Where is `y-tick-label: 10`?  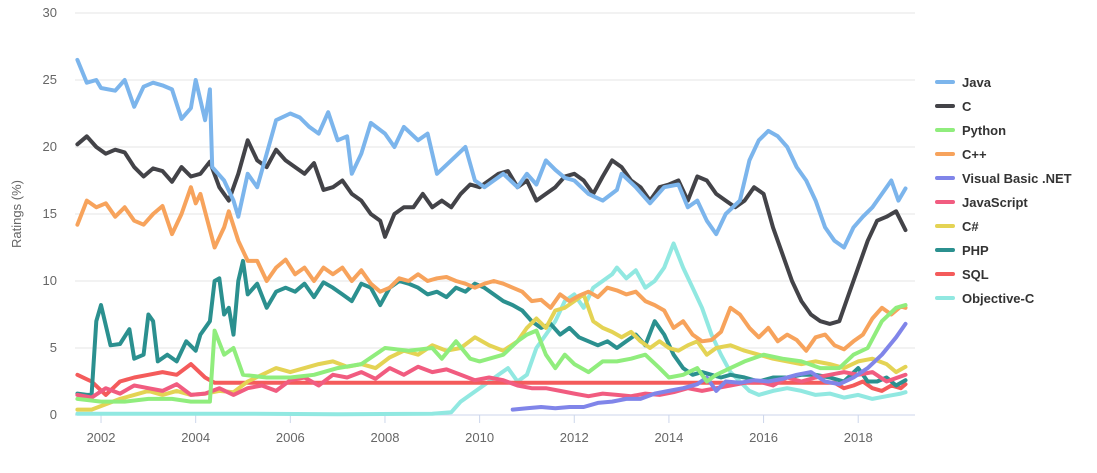
y-tick-label: 10 is located at coordinates (50, 280).